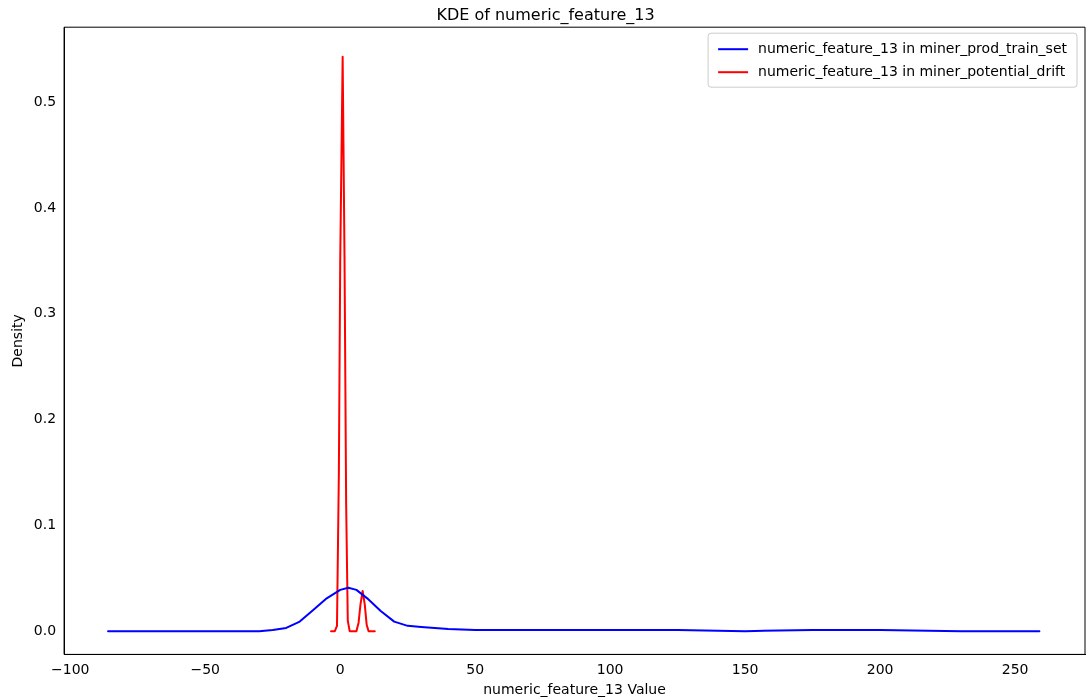 This screenshot has width=1089, height=699. What do you see at coordinates (1015, 669) in the screenshot?
I see `x-tick-label: 250` at bounding box center [1015, 669].